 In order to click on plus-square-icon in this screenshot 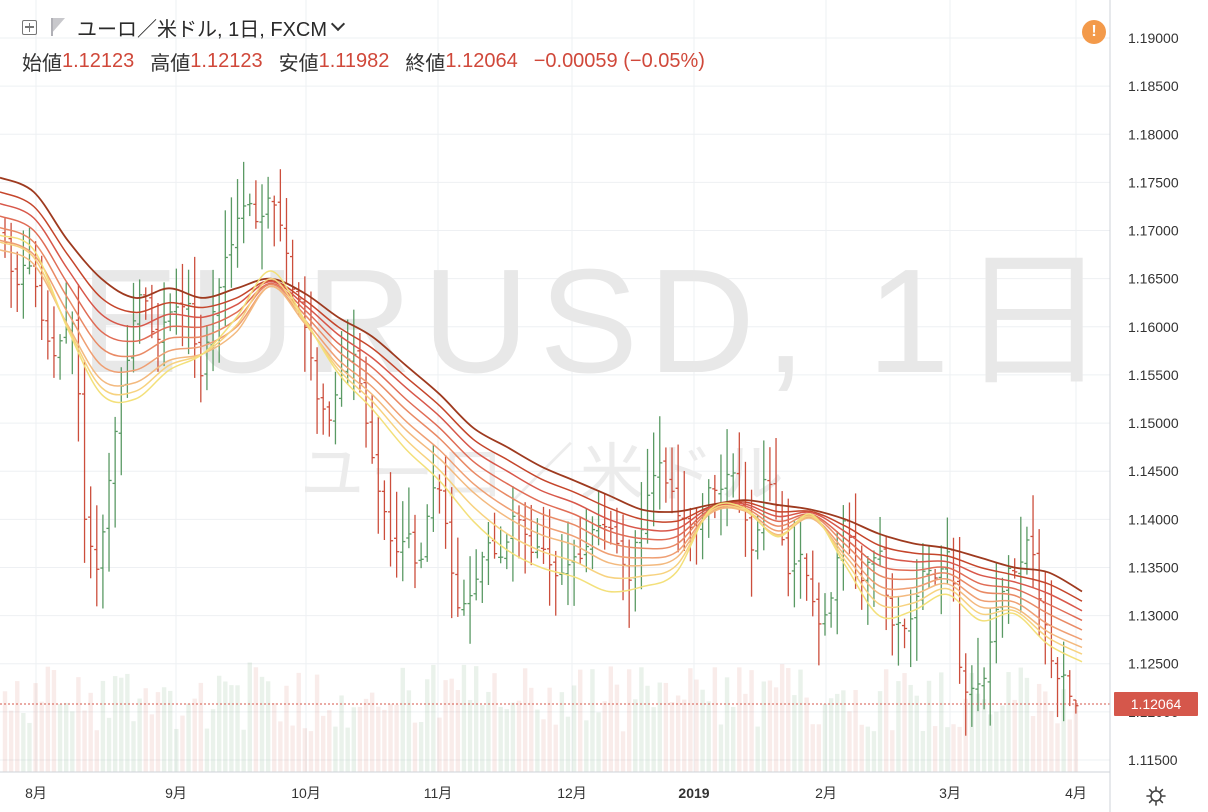, I will do `click(29, 27)`.